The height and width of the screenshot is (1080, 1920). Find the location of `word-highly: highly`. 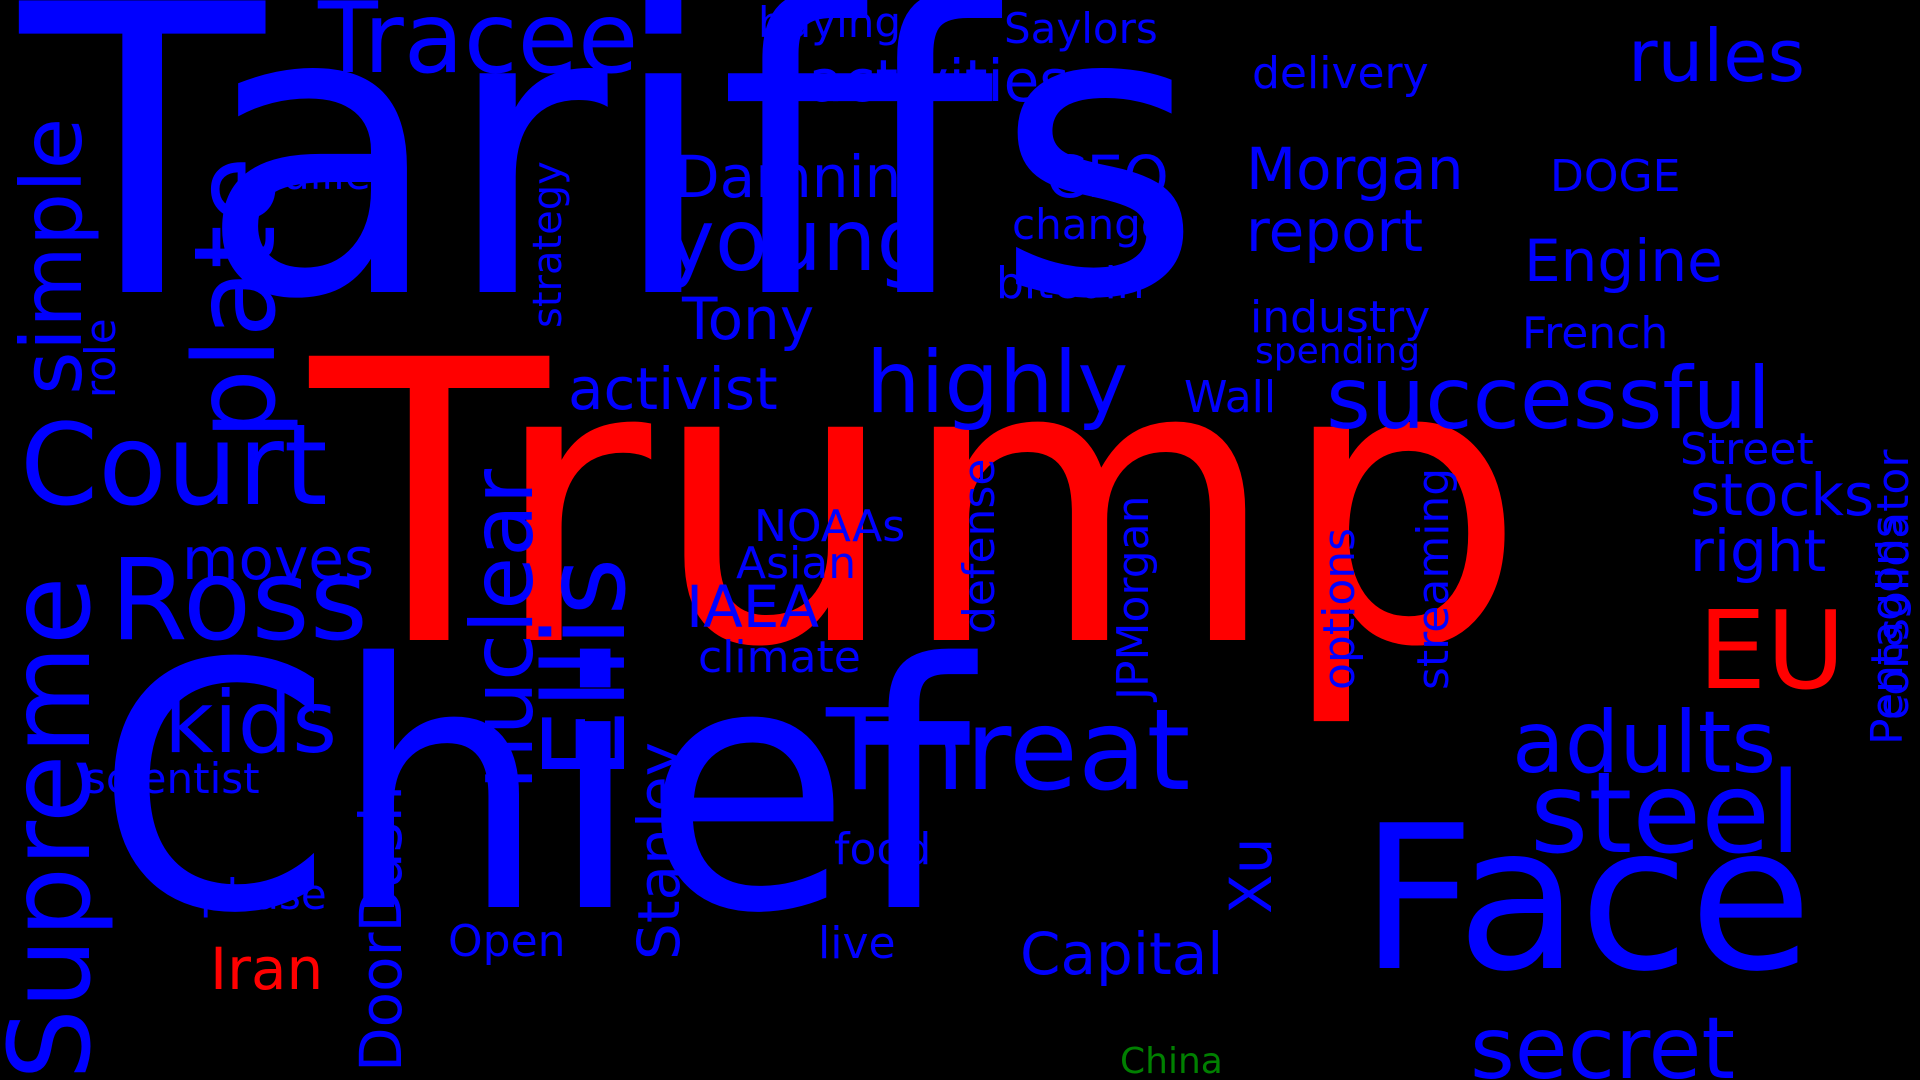

word-highly: highly is located at coordinates (997, 383).